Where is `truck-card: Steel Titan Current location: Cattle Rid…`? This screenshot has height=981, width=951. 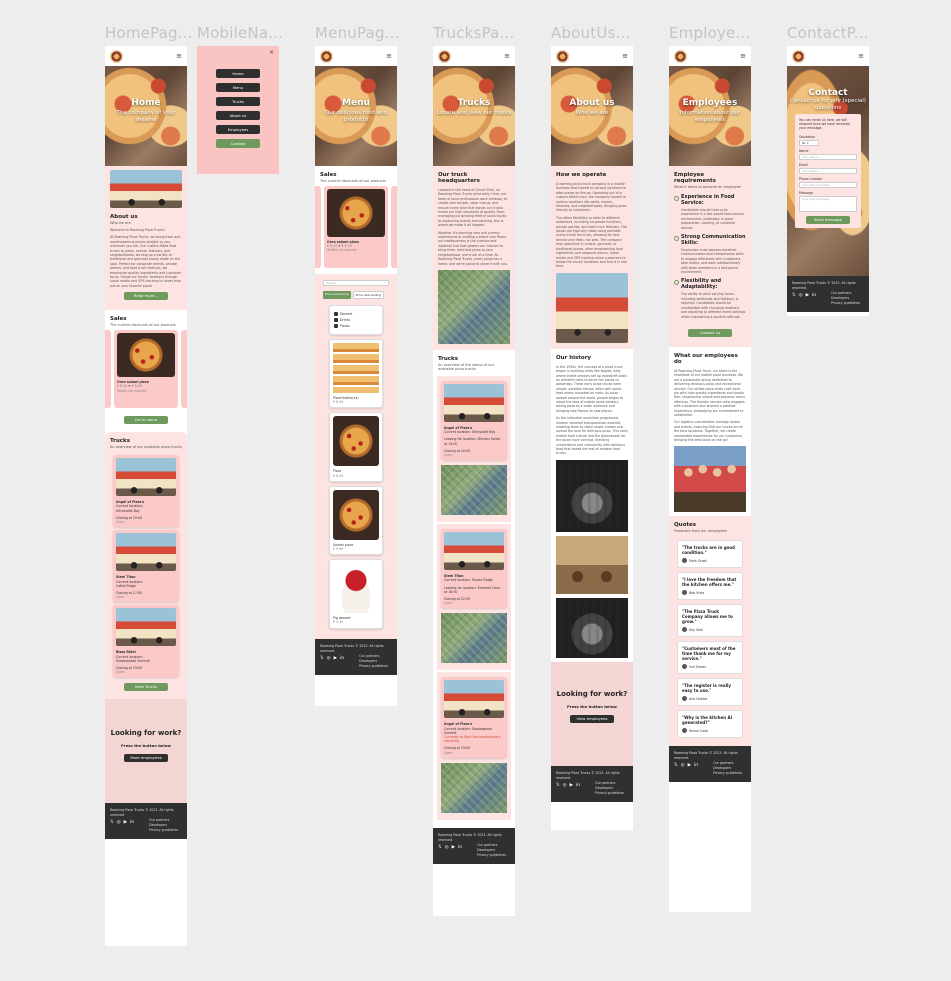
truck-card: Steel Titan Current location: Cattle Rid… is located at coordinates (146, 566).